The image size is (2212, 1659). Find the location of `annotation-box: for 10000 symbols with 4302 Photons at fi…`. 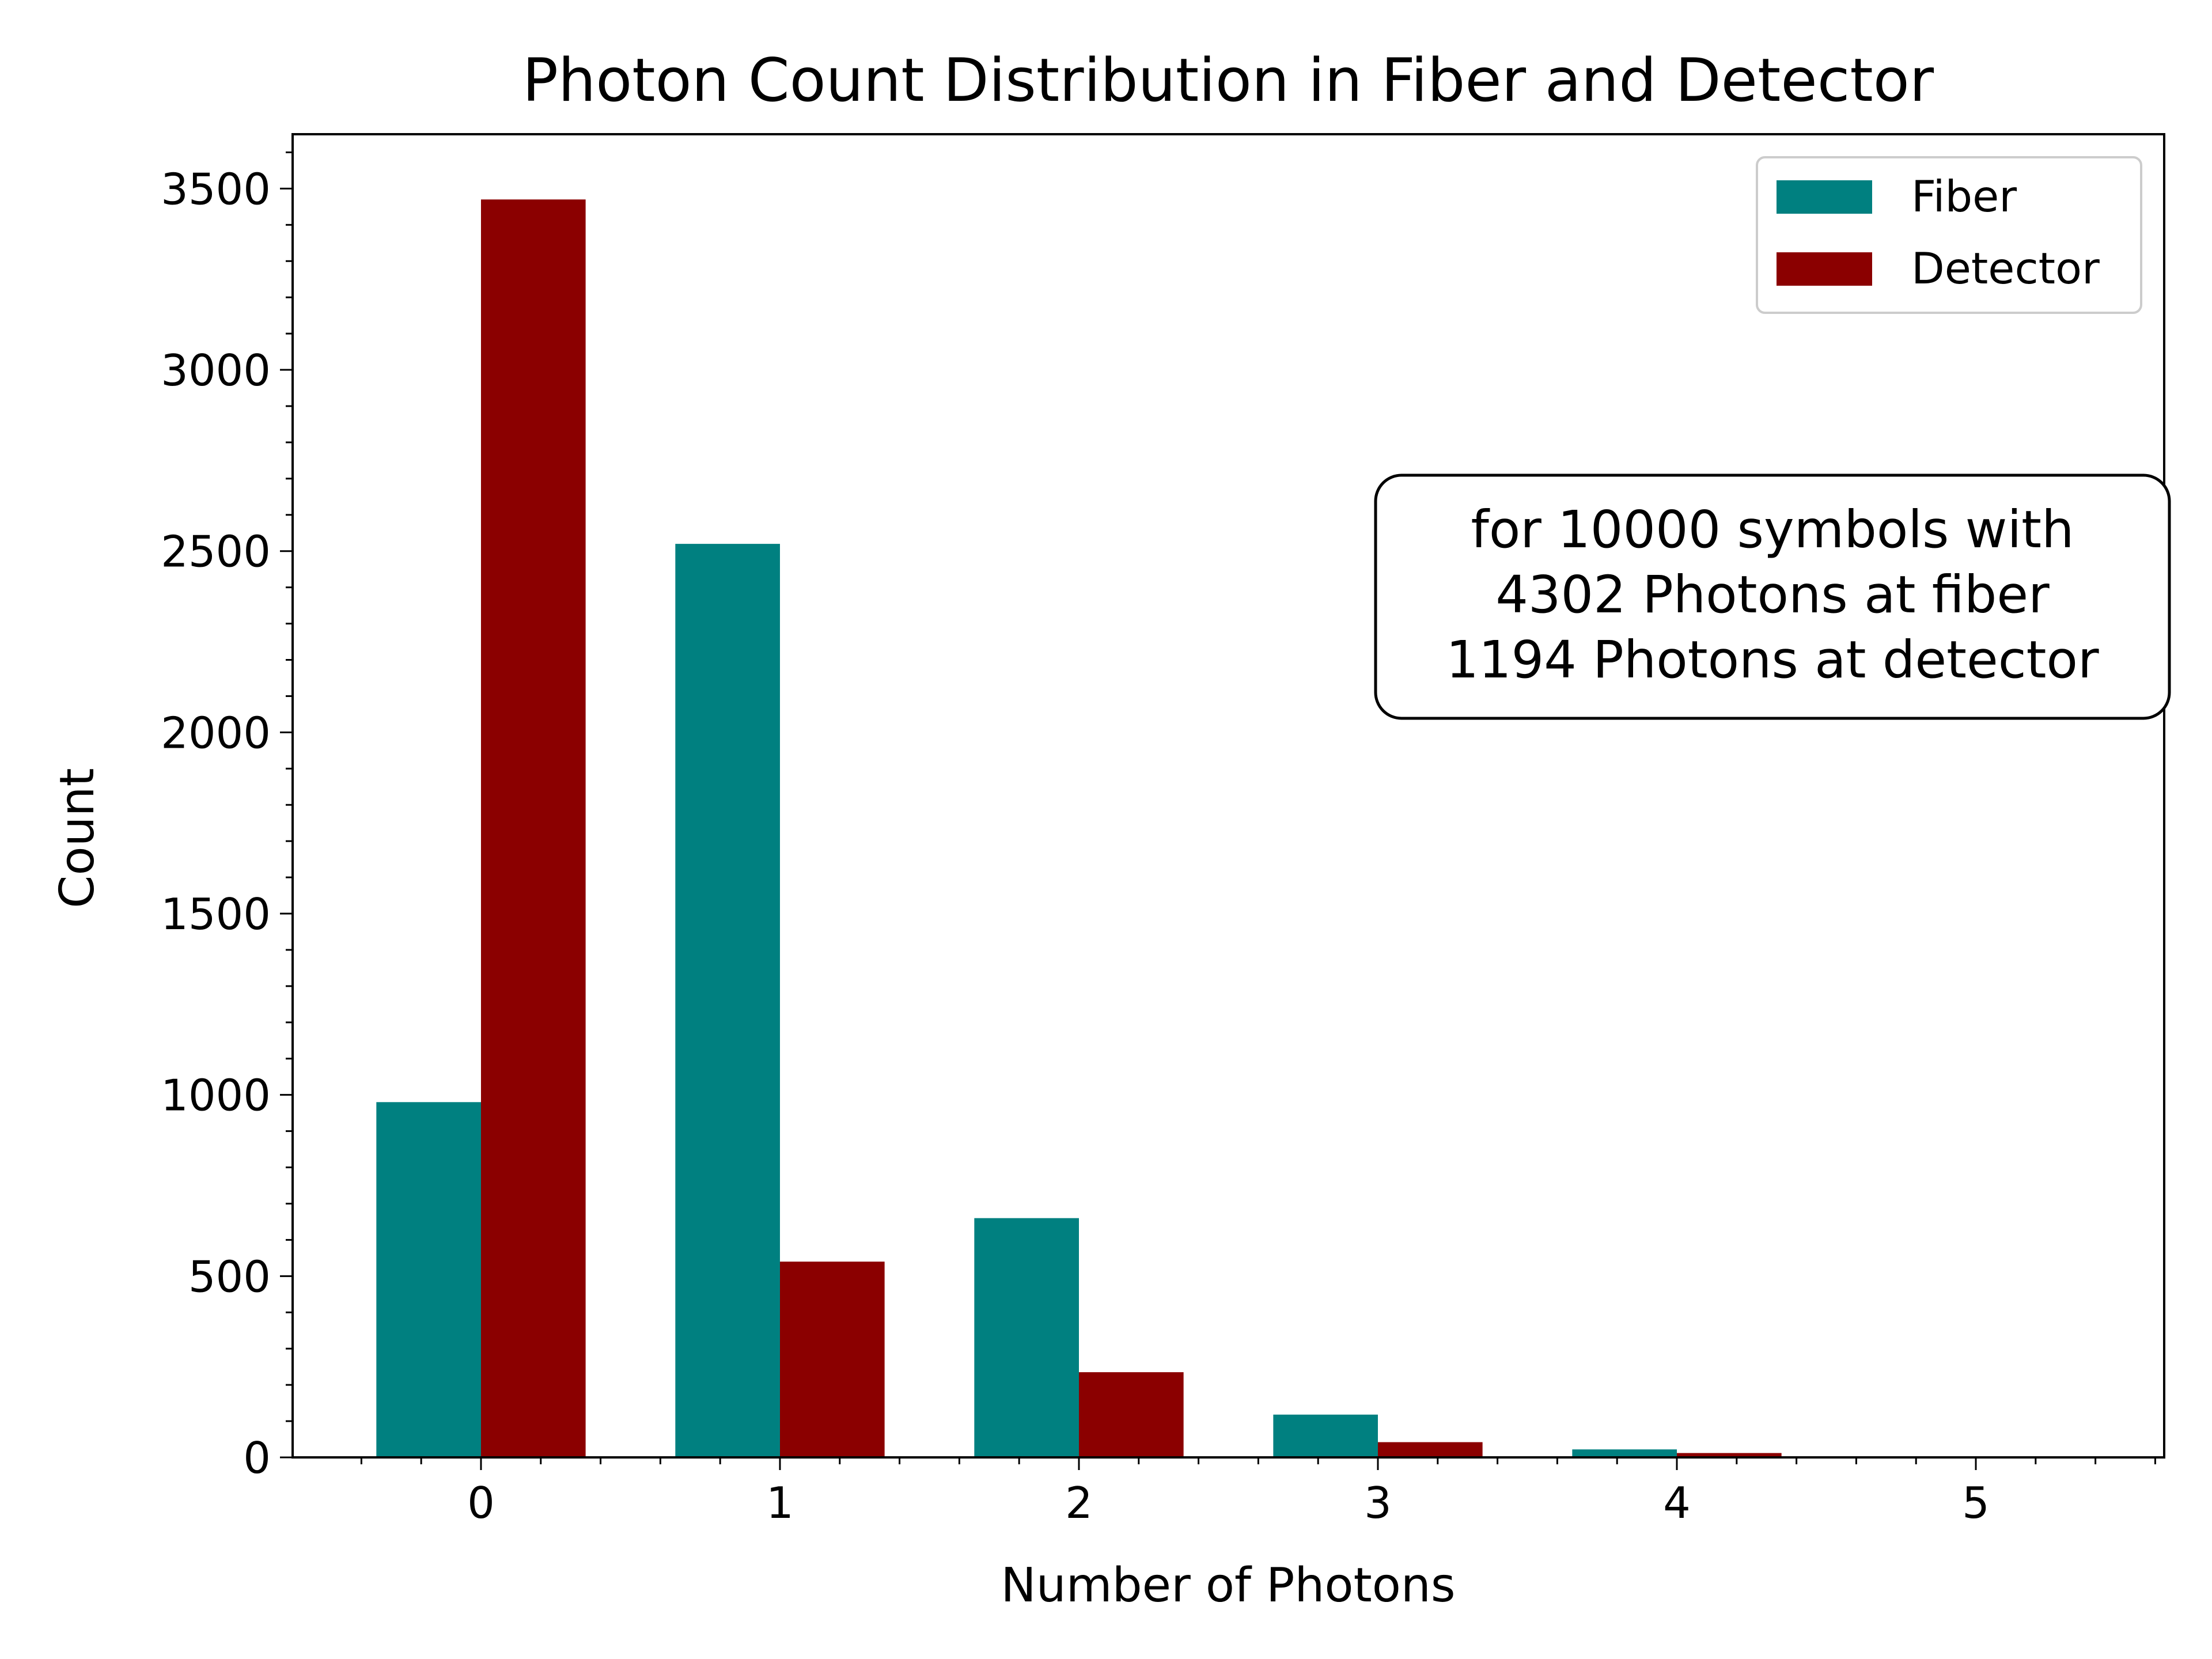

annotation-box: for 10000 symbols with 4302 Photons at fi… is located at coordinates (1772, 597).